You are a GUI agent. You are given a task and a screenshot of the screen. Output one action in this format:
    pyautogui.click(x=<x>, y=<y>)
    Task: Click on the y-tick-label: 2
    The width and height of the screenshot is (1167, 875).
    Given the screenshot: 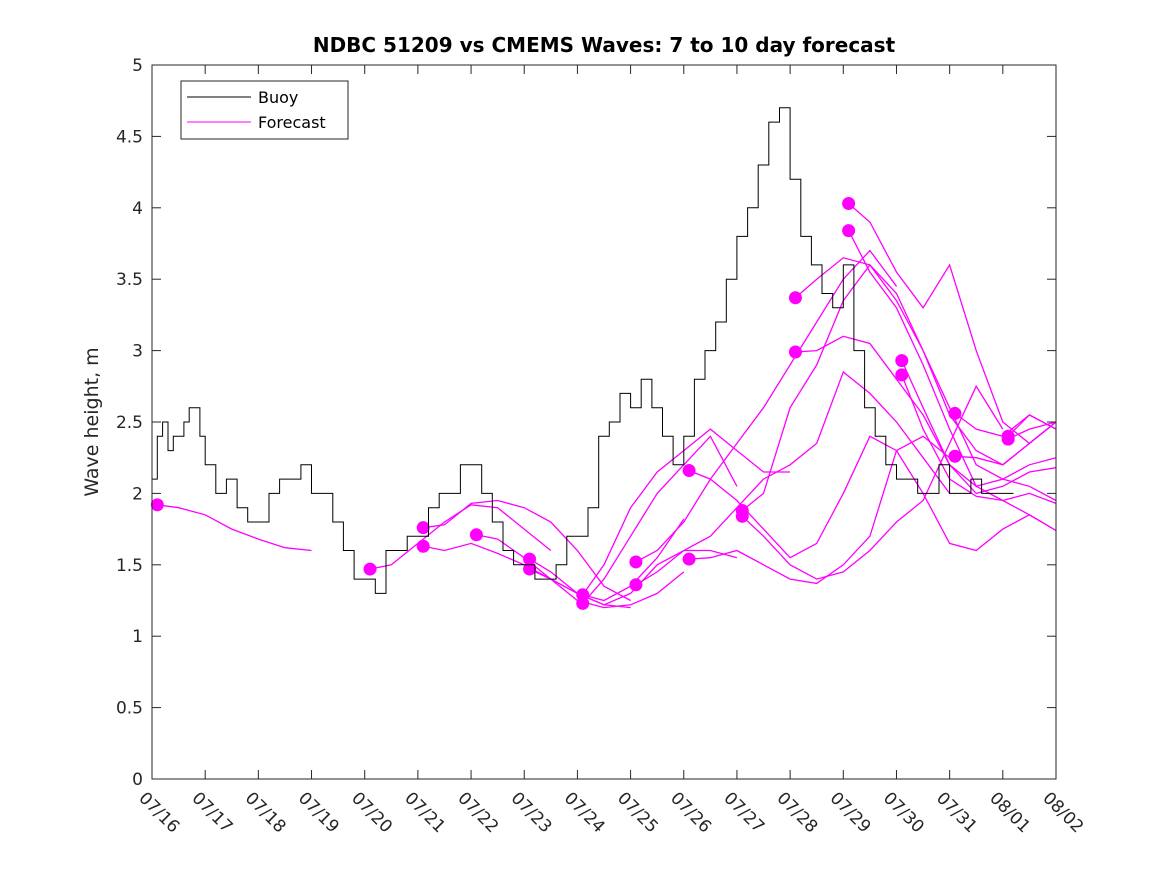 What is the action you would take?
    pyautogui.click(x=137, y=494)
    